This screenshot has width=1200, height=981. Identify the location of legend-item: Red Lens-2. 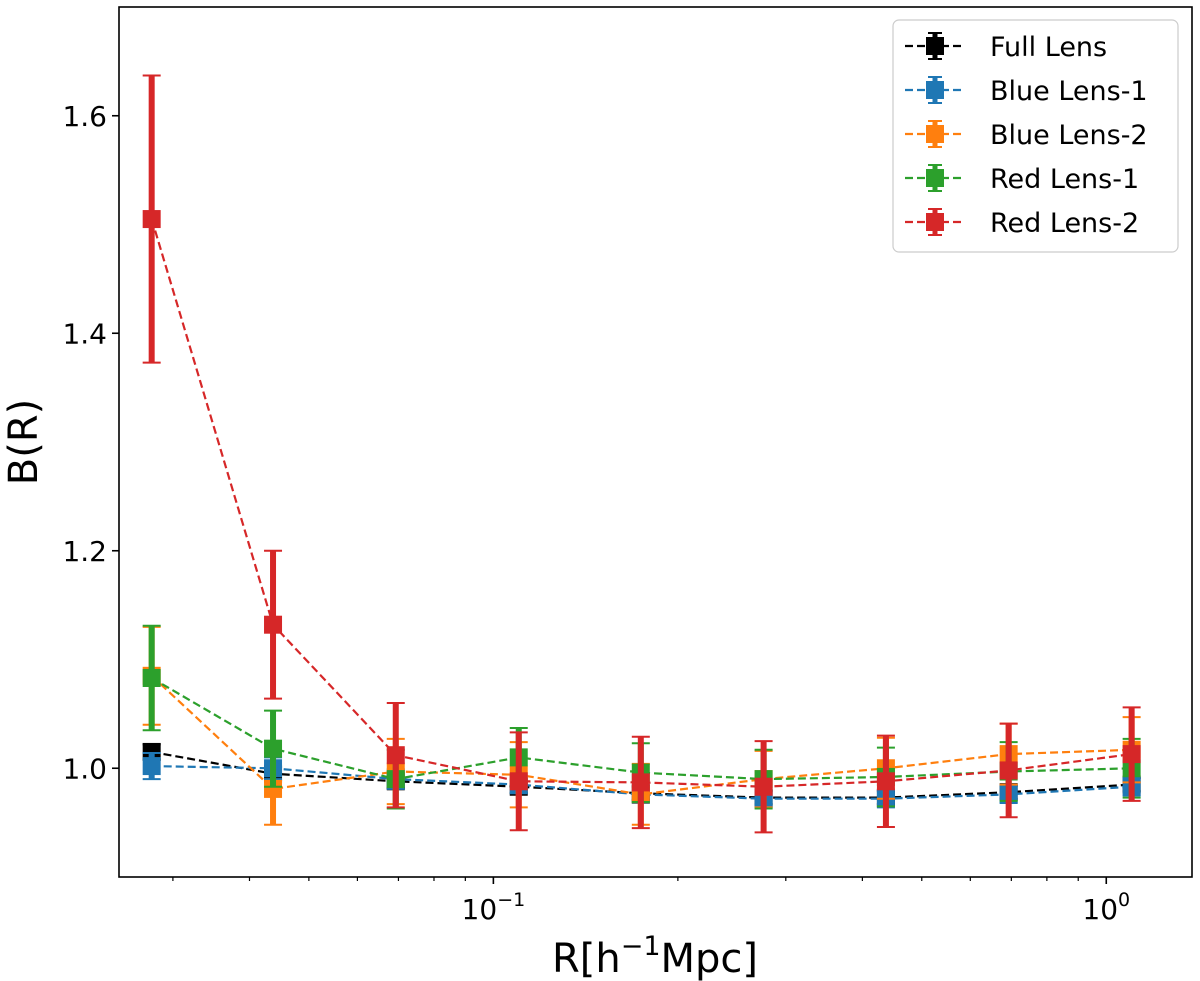
(1022, 223).